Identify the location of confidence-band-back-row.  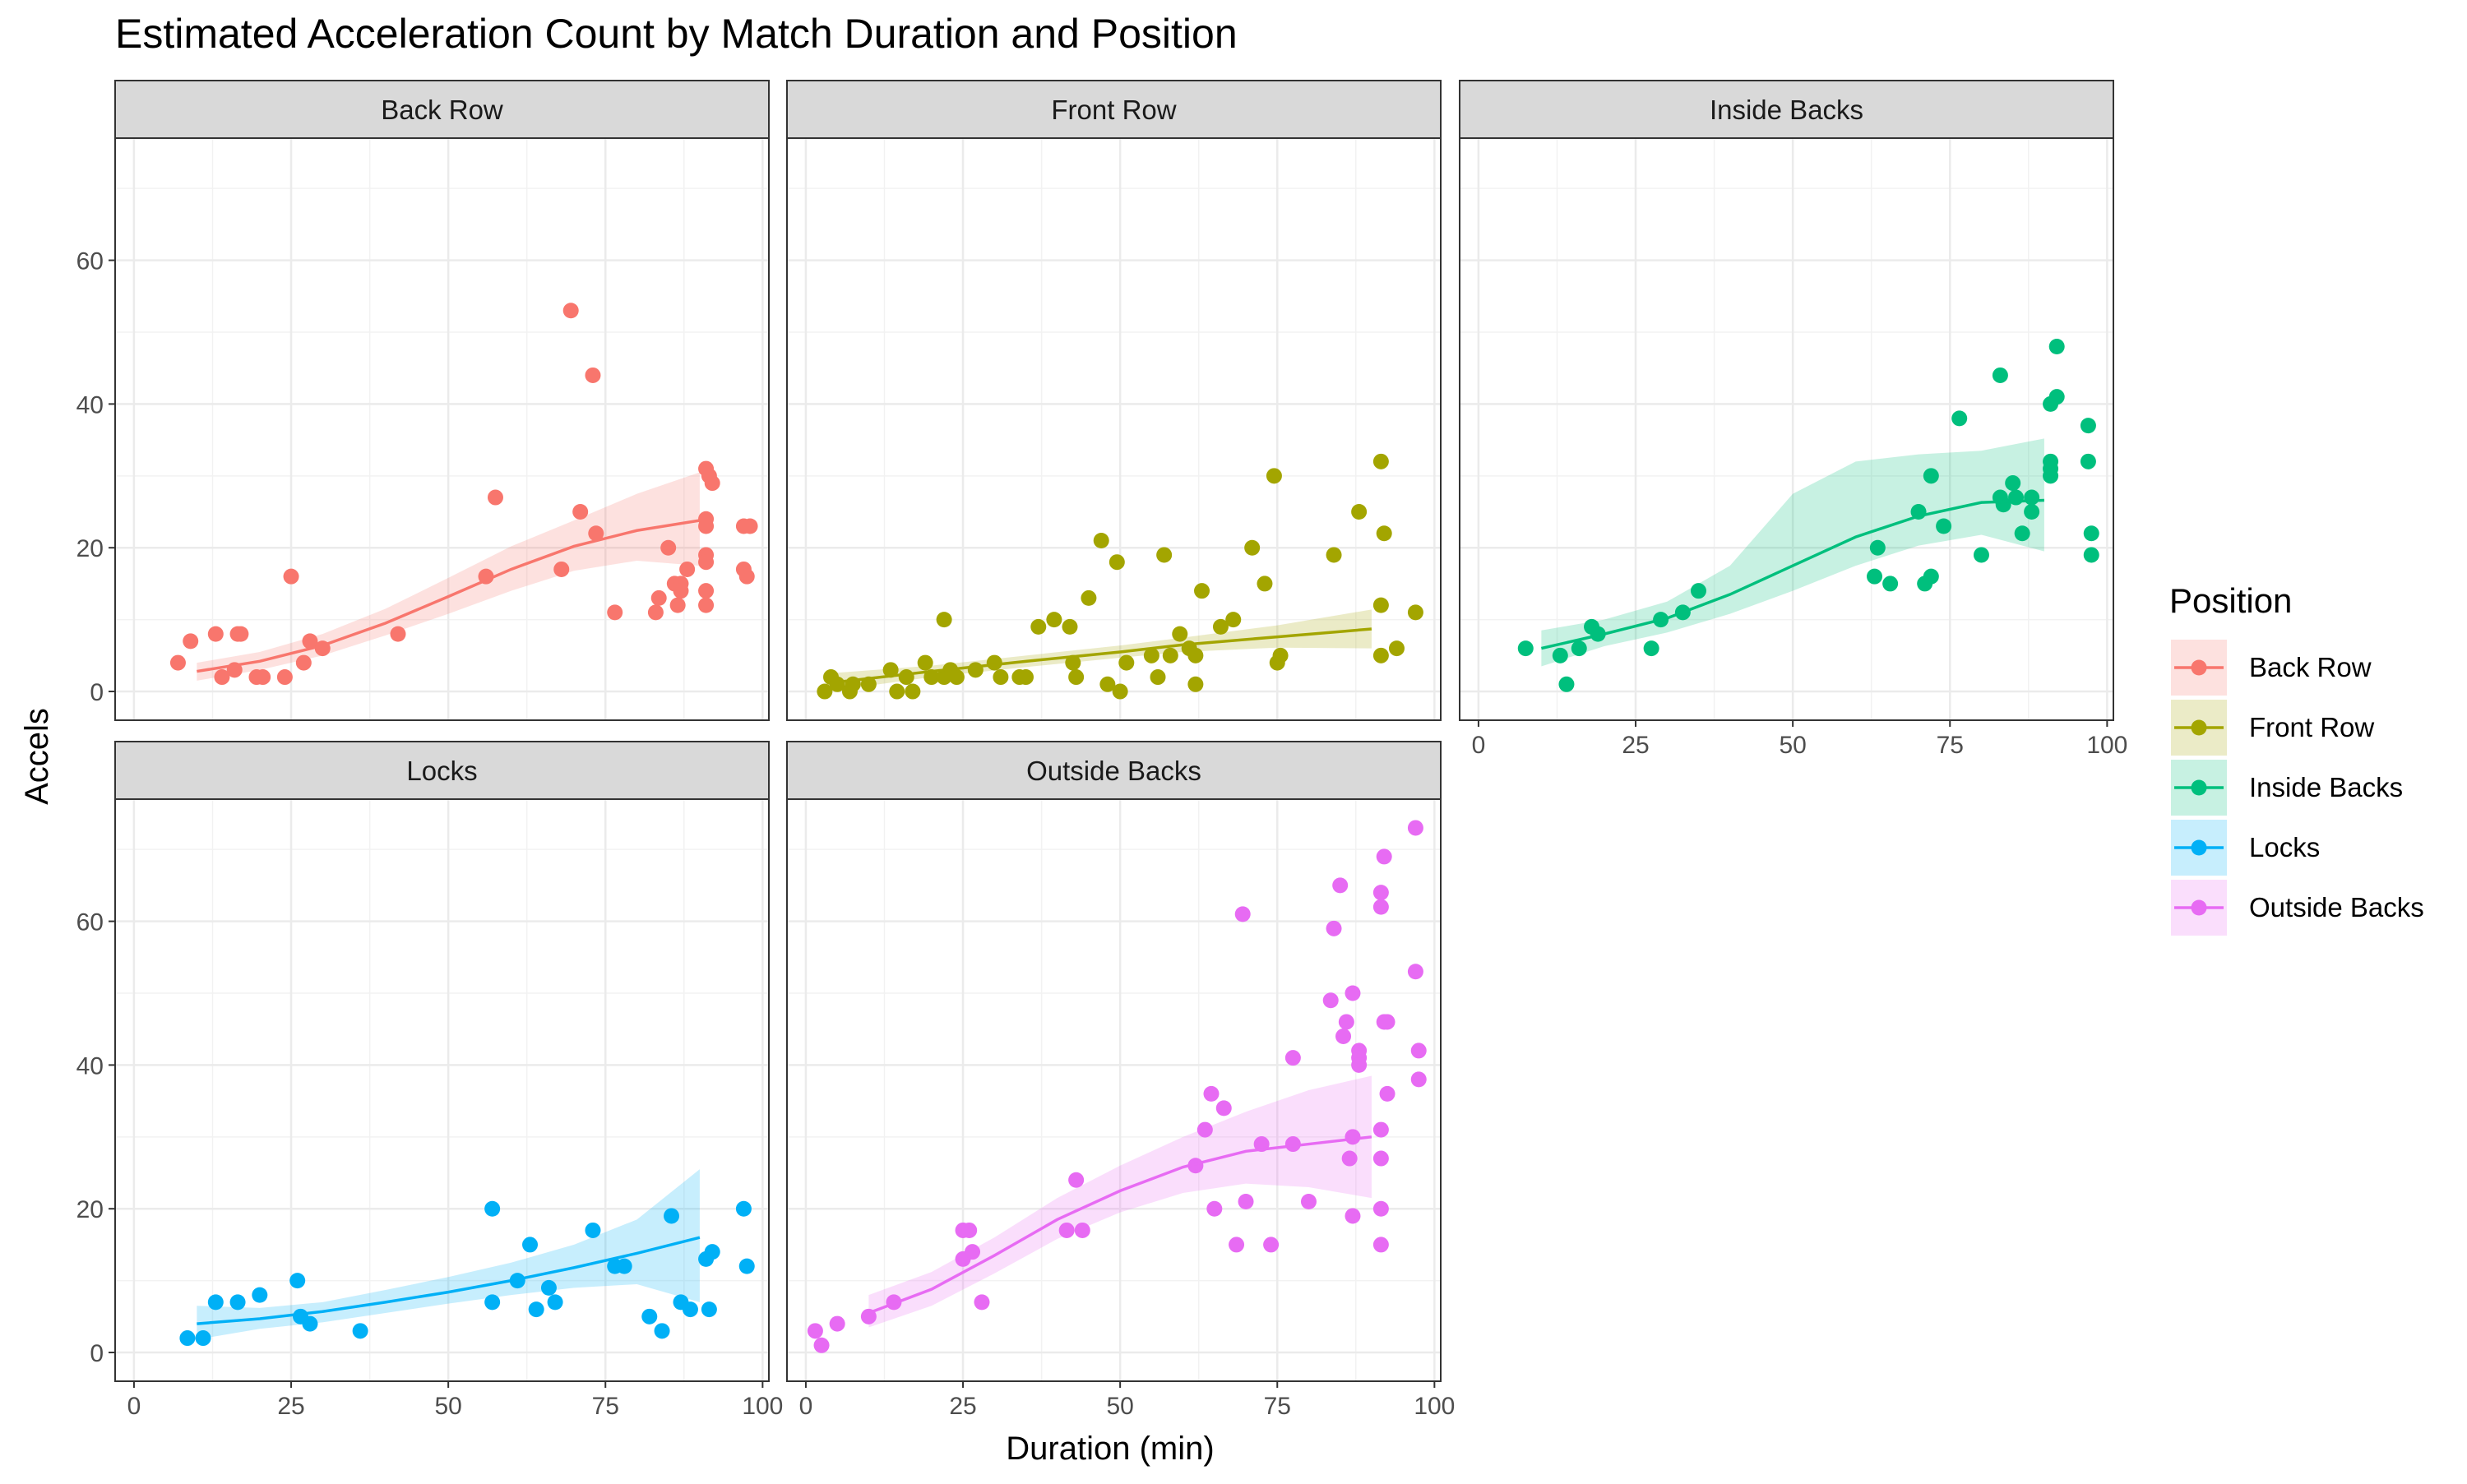
(449, 576).